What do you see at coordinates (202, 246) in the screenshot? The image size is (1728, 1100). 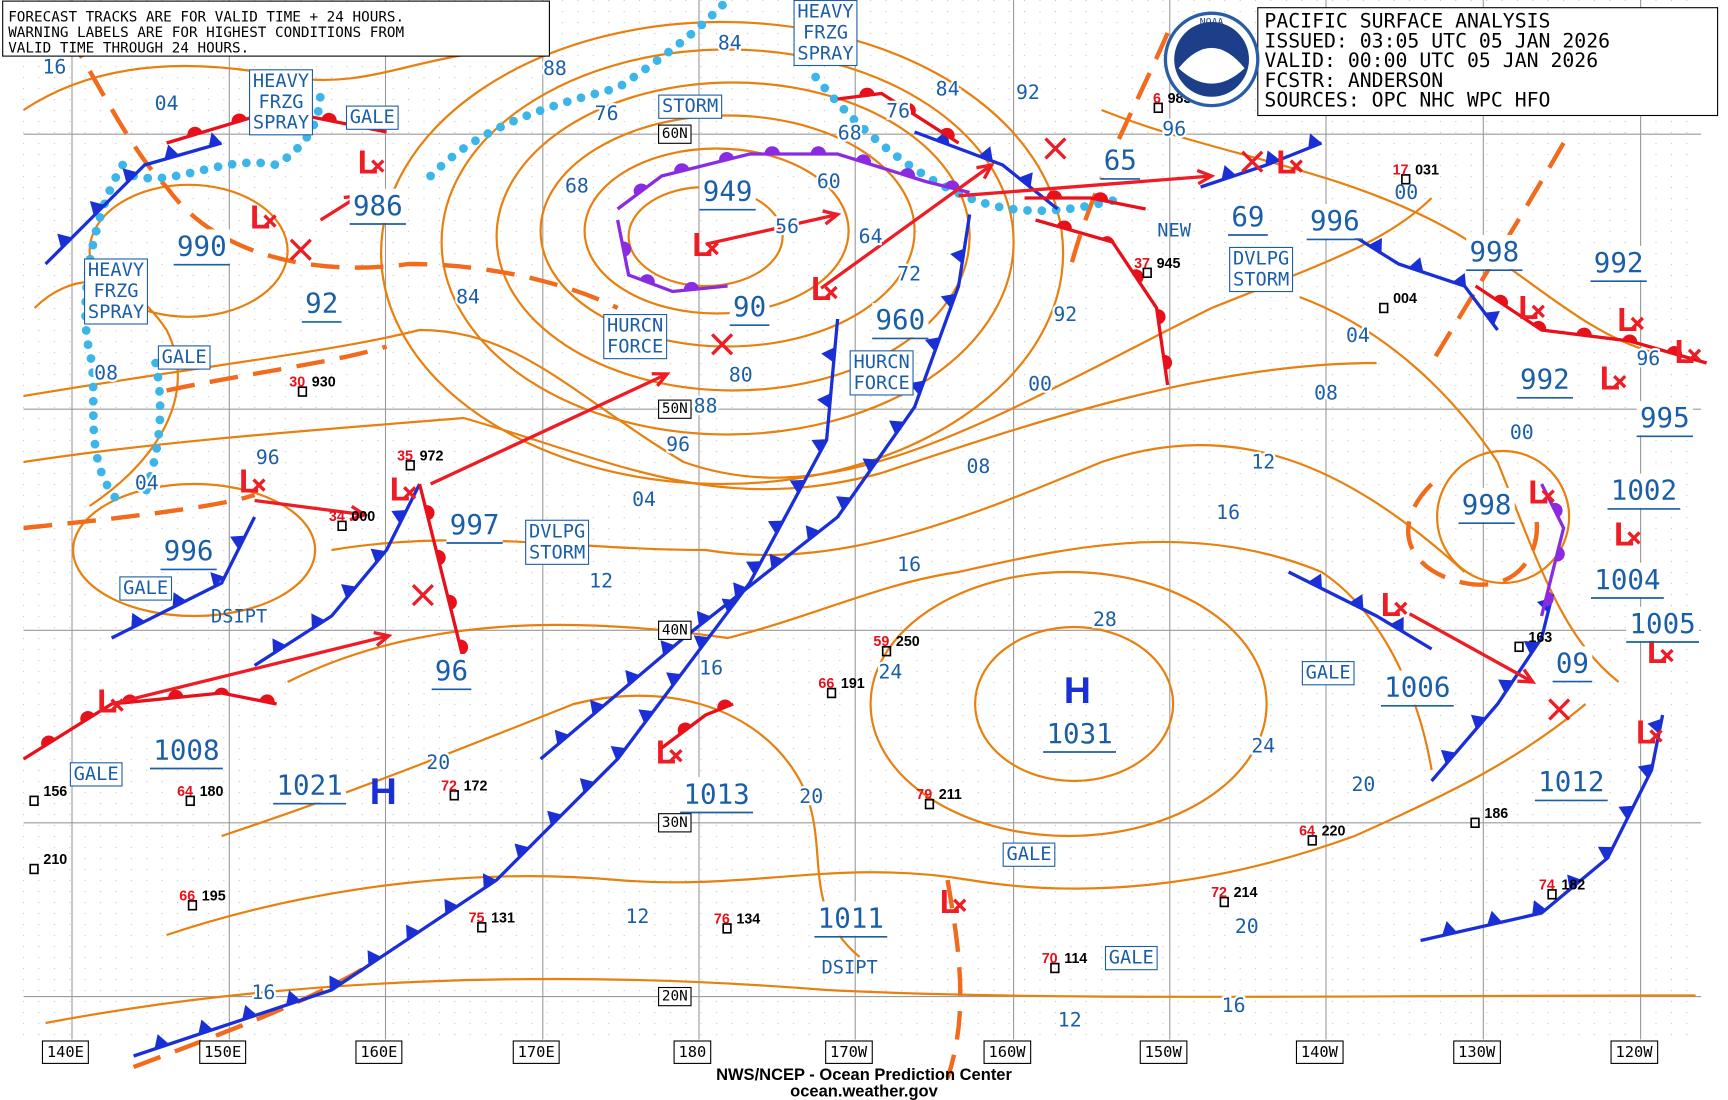 I see `pressure-center: 990` at bounding box center [202, 246].